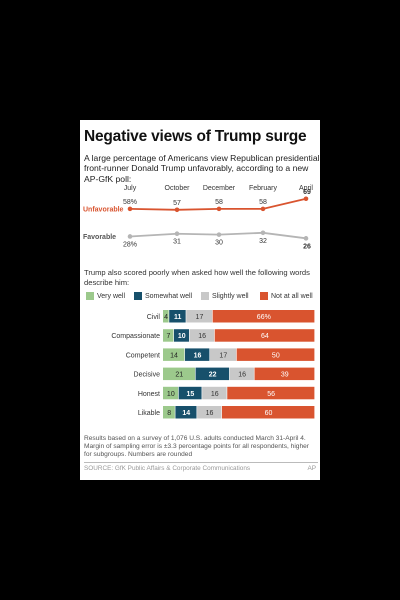 This screenshot has height=600, width=400. Describe the element at coordinates (284, 374) in the screenshot. I see `bar-decisive-not-at-all-well` at that location.